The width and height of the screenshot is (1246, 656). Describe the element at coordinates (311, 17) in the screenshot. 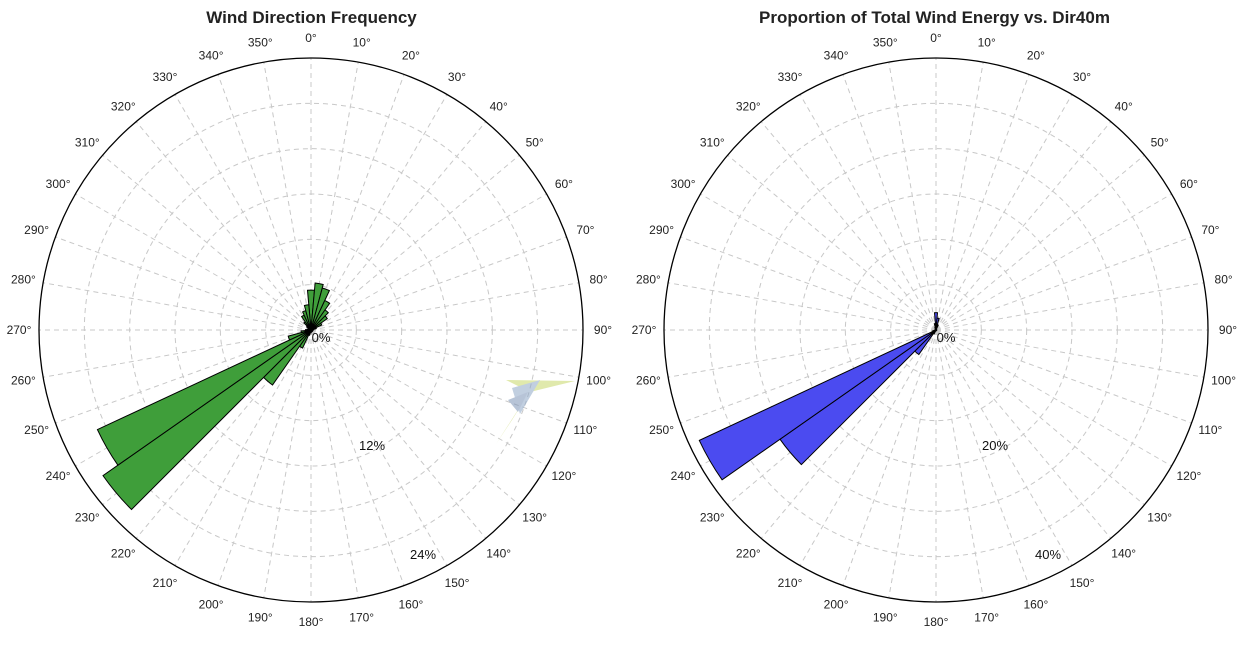

I see `chart-title-wind-direction-frequency: Wind Direction Frequency` at that location.